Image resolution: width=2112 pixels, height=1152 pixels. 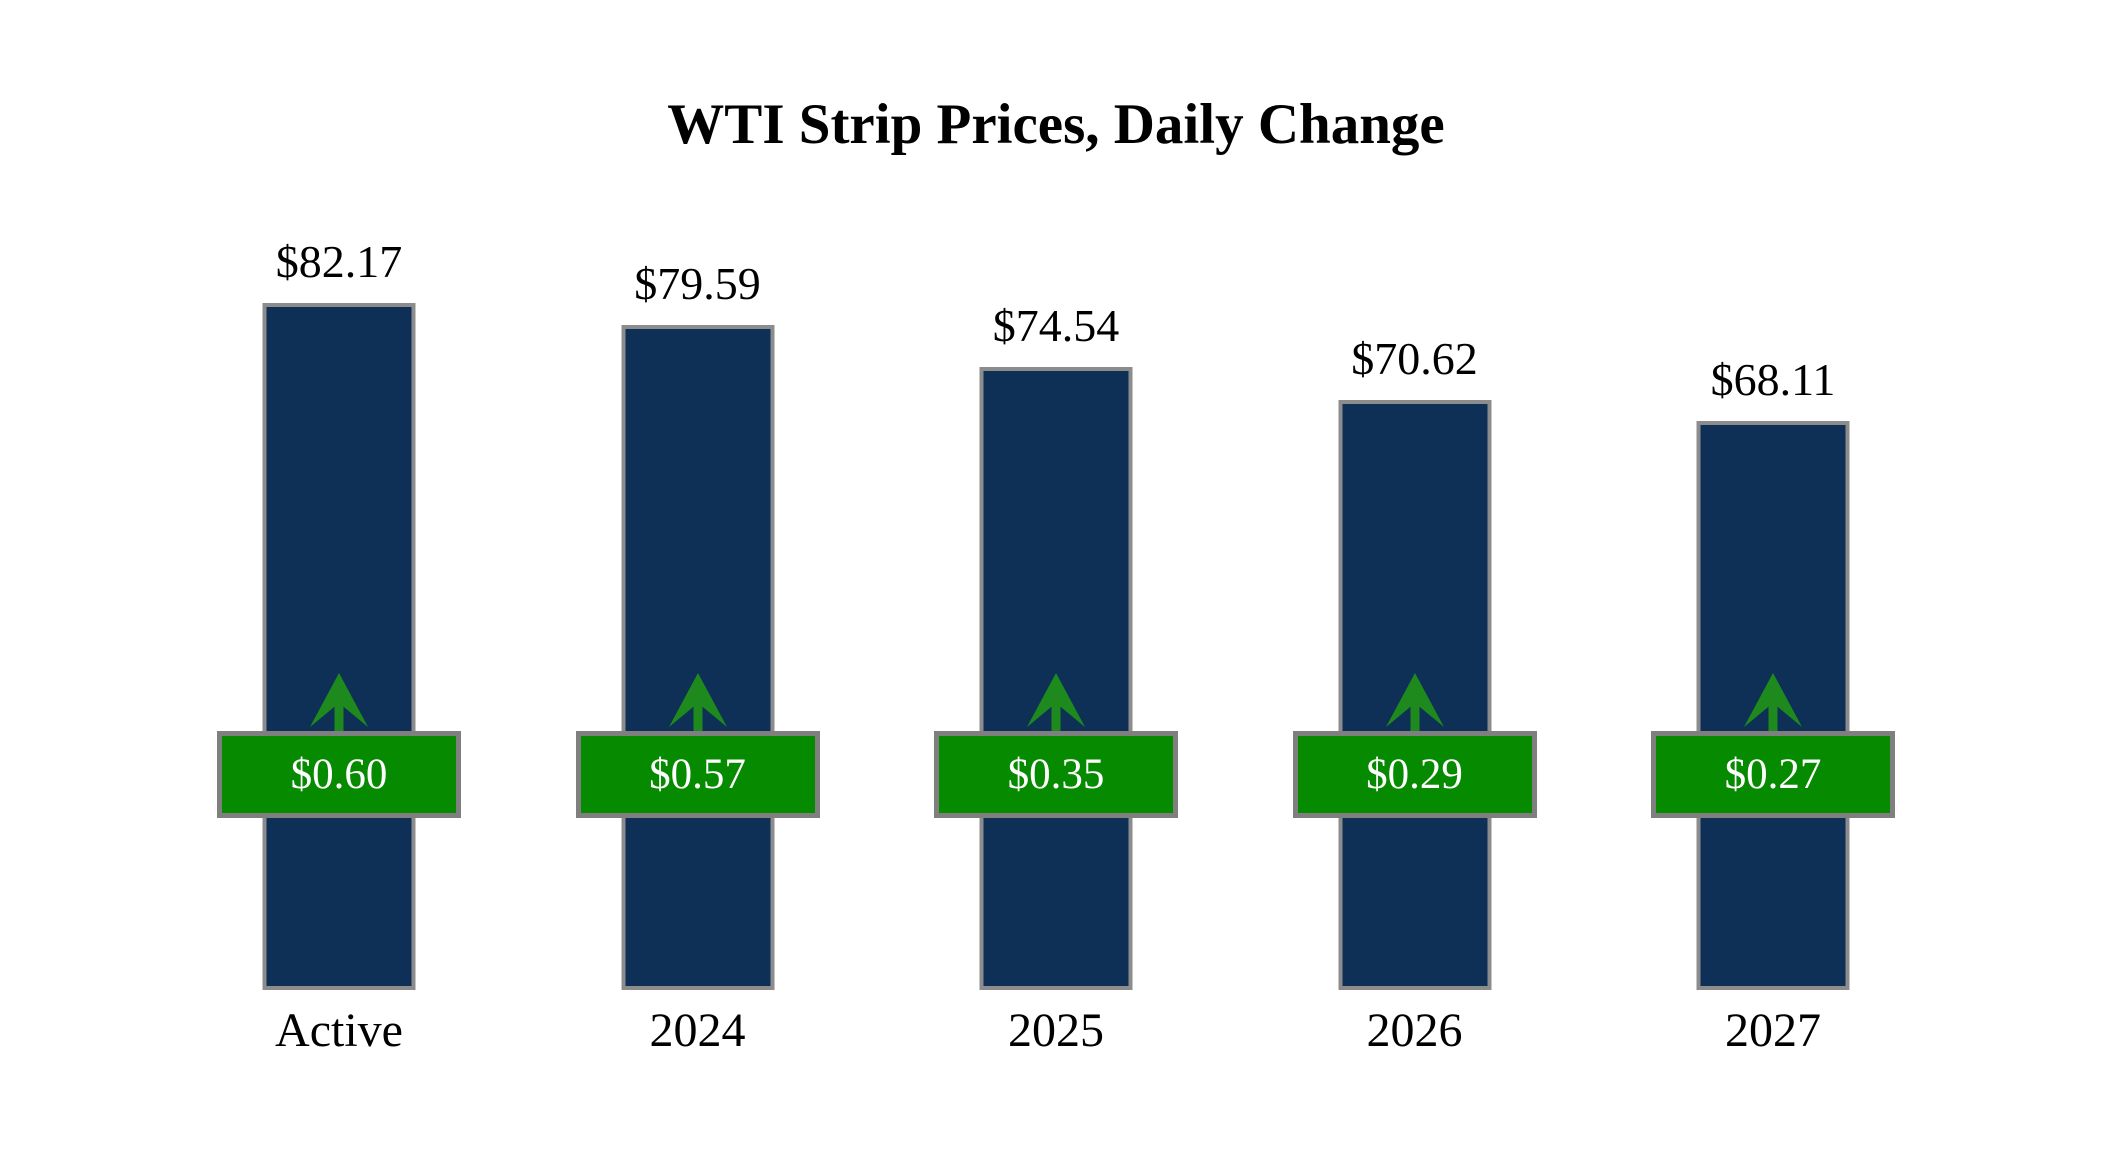 What do you see at coordinates (1414, 358) in the screenshot?
I see `bar-value-label: $70.62` at bounding box center [1414, 358].